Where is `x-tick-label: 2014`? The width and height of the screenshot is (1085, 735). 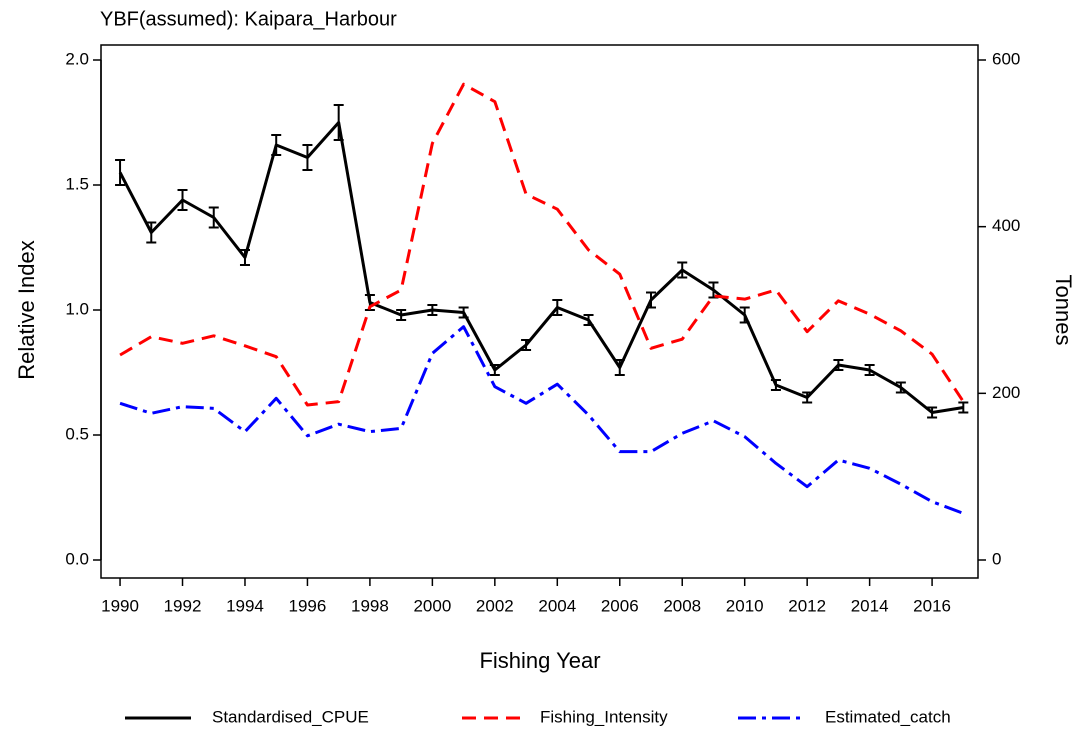
x-tick-label: 2014 is located at coordinates (870, 605).